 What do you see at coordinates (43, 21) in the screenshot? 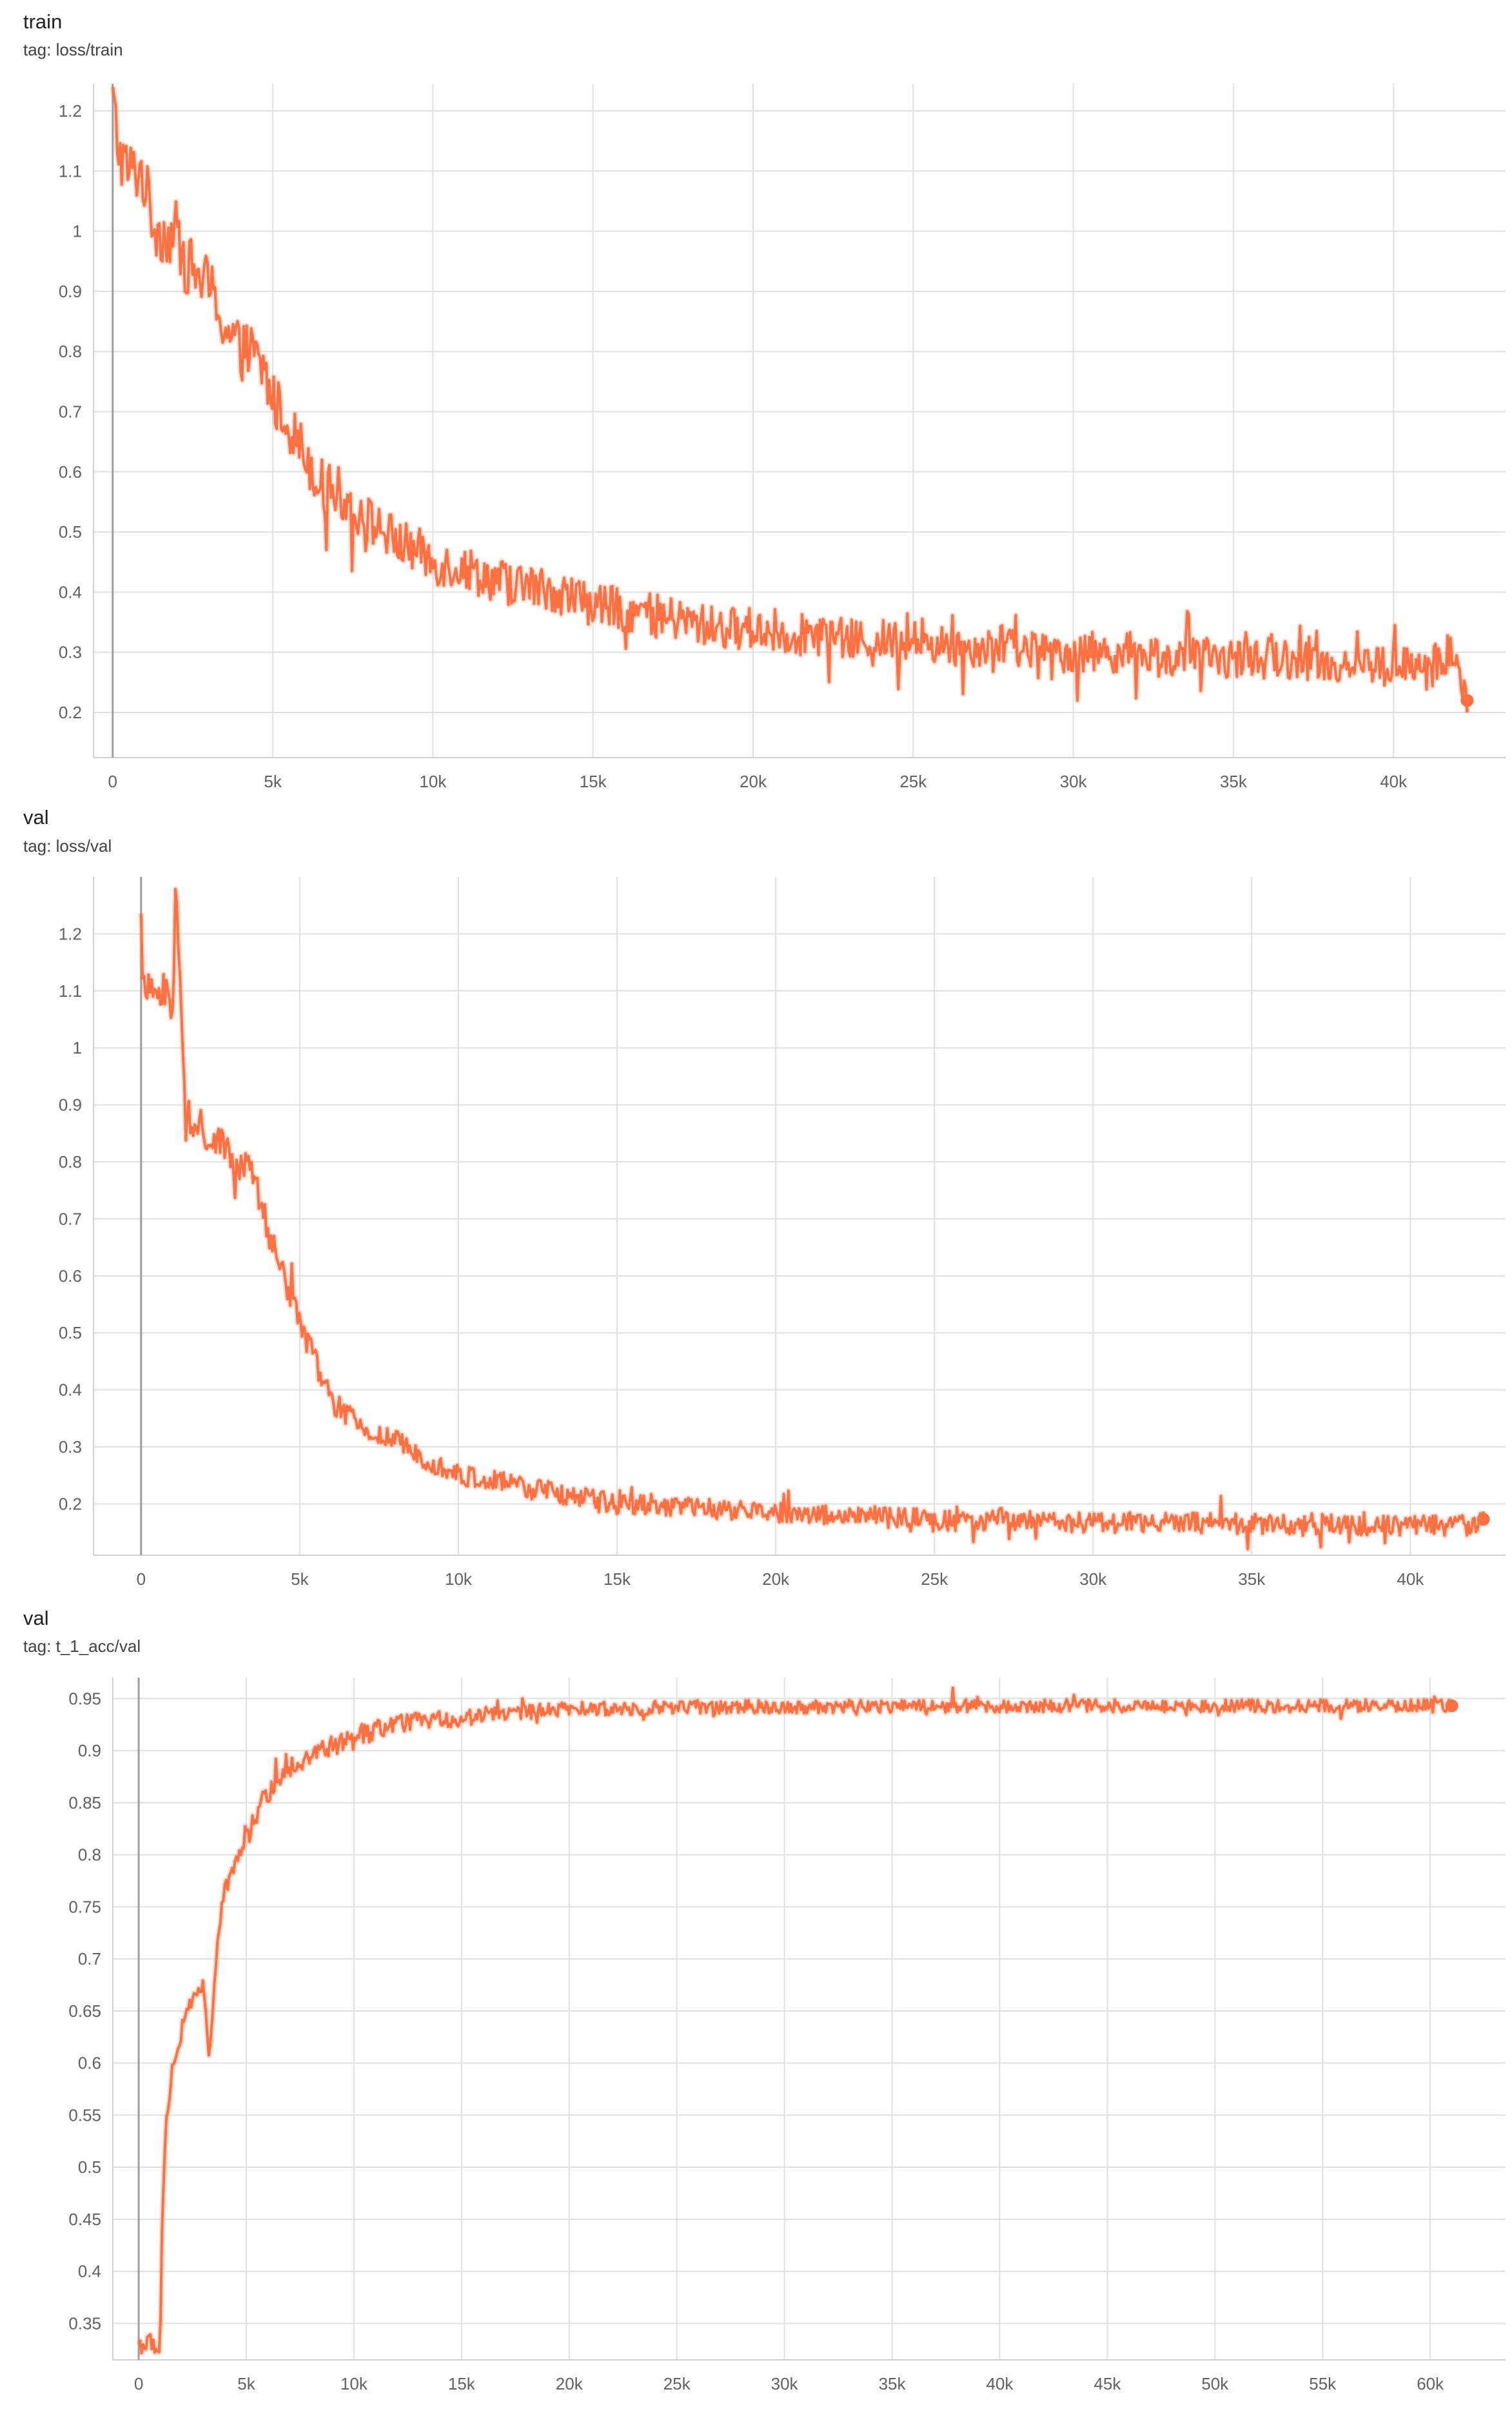
I see `chart-title: train` at bounding box center [43, 21].